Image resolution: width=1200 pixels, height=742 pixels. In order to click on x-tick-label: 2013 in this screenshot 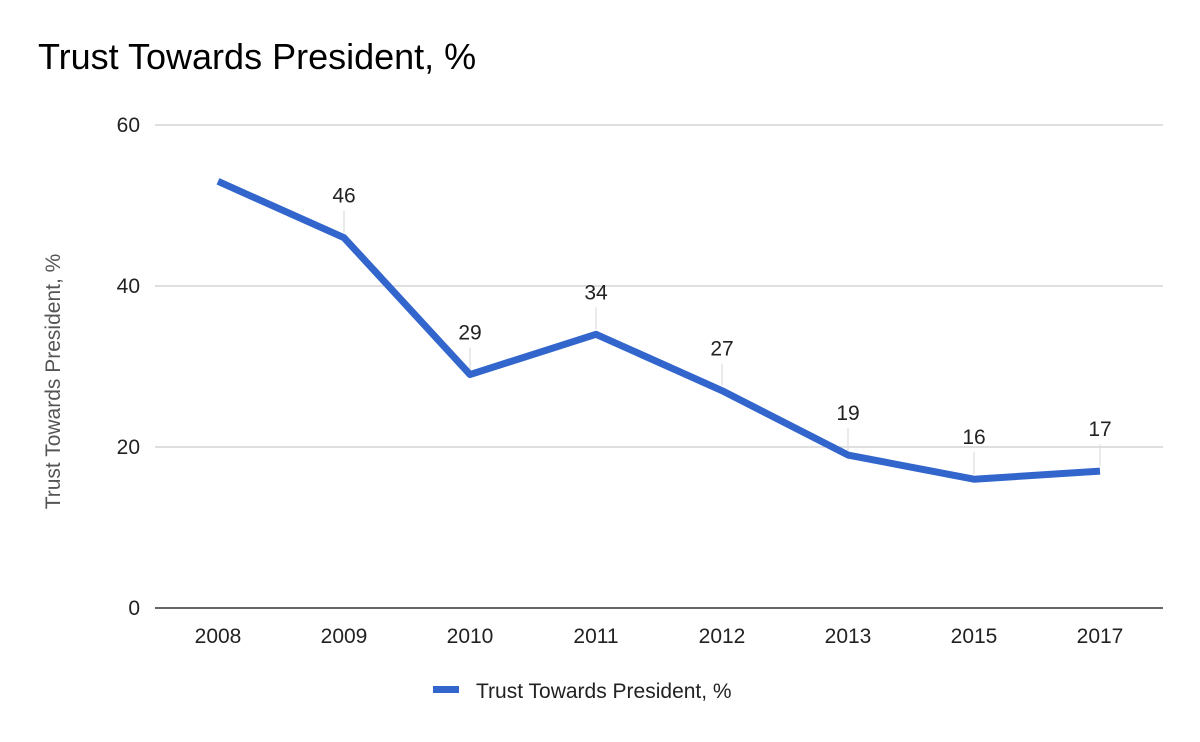, I will do `click(848, 636)`.